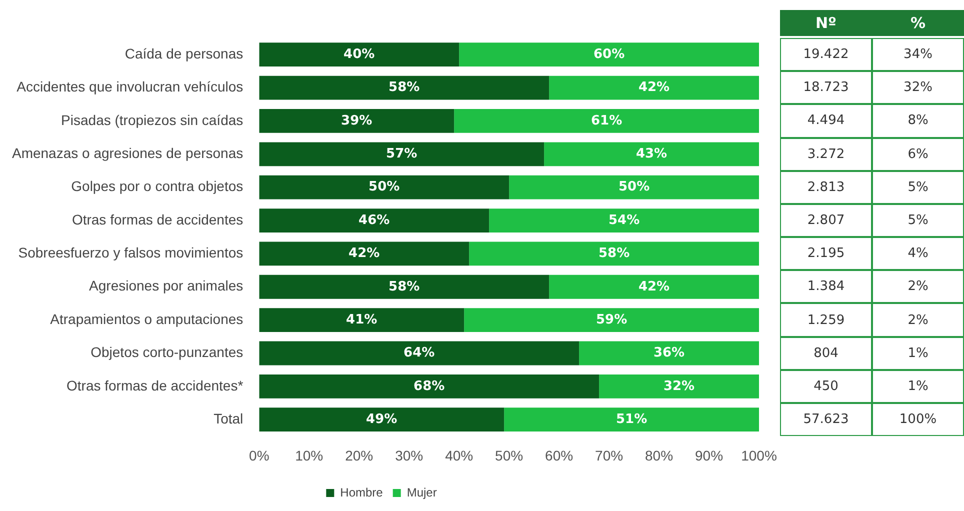 The image size is (964, 511). I want to click on data-label: 57%, so click(402, 154).